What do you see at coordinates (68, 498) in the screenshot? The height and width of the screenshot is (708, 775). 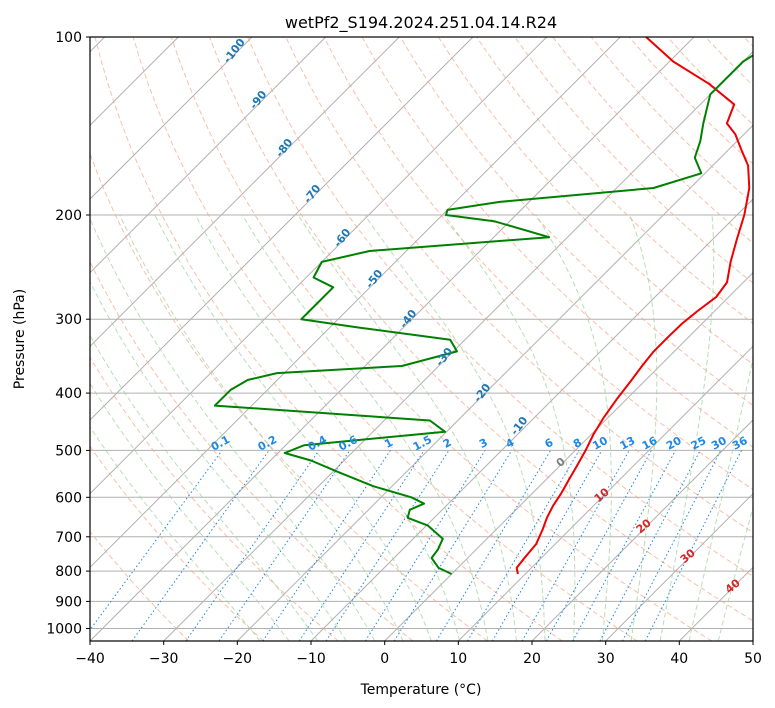 I see `y-tick-label: 600` at bounding box center [68, 498].